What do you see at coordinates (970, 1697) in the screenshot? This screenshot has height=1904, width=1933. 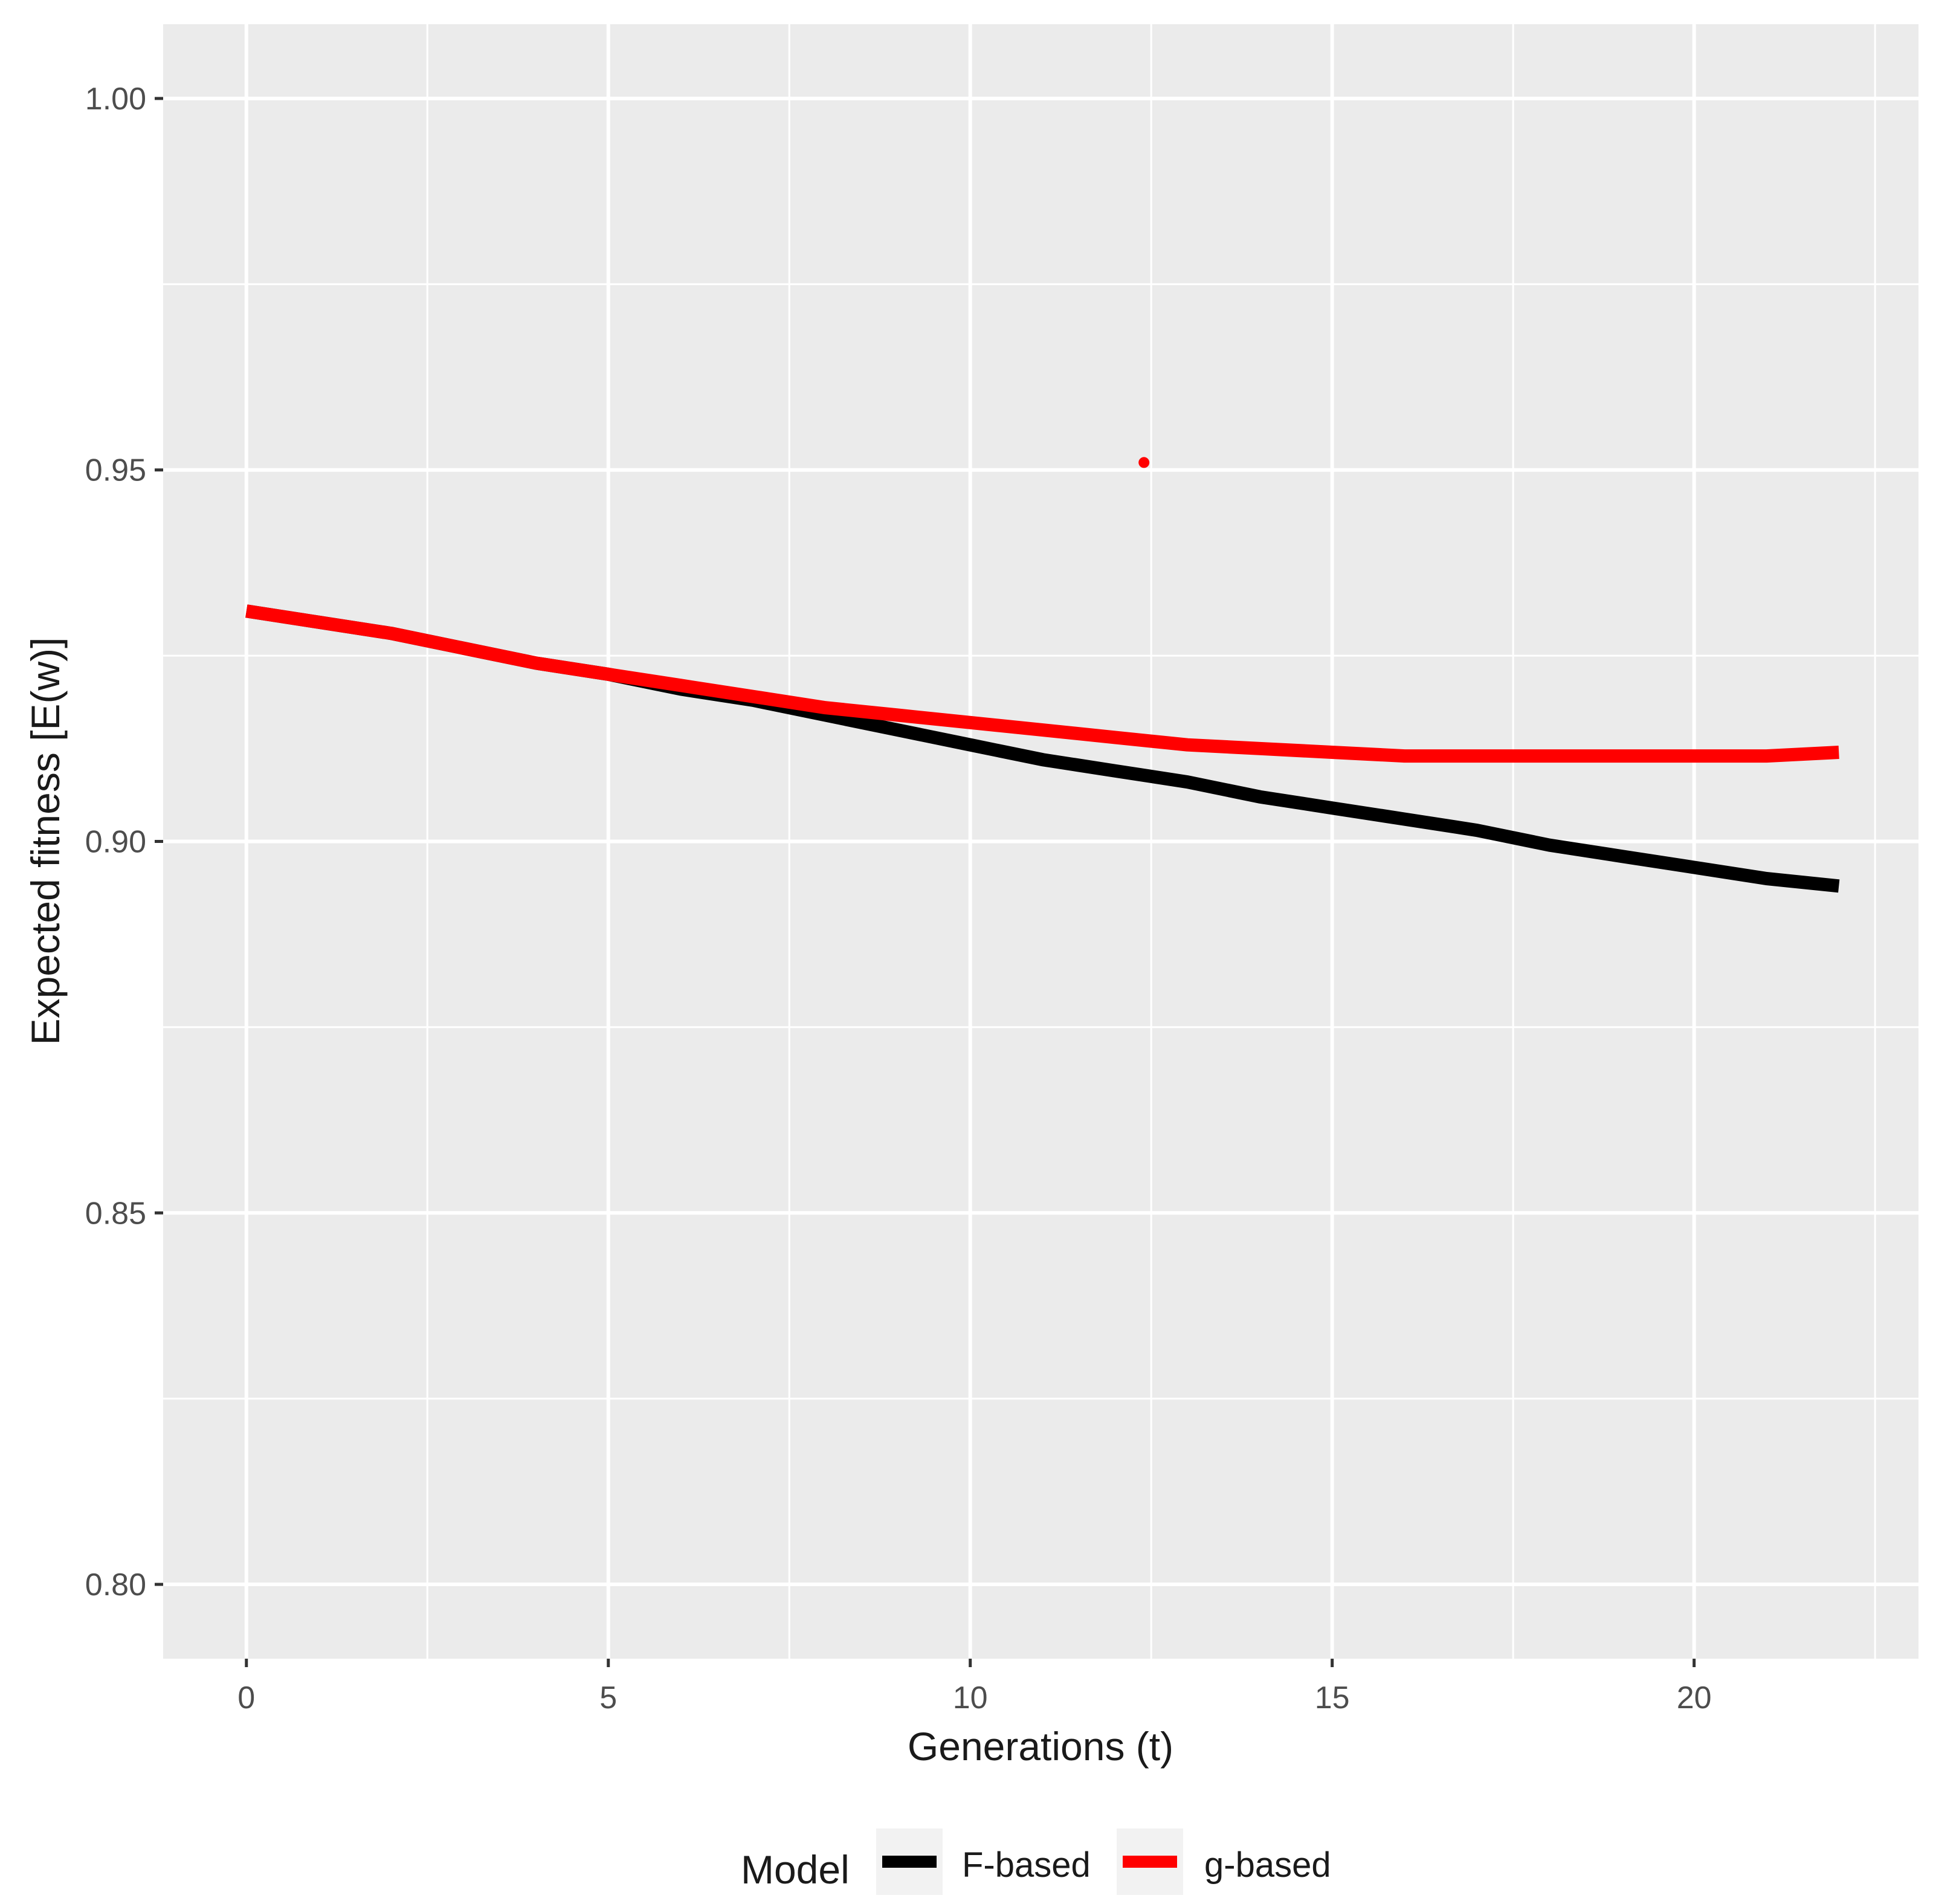 I see `x-tick-label: 10` at bounding box center [970, 1697].